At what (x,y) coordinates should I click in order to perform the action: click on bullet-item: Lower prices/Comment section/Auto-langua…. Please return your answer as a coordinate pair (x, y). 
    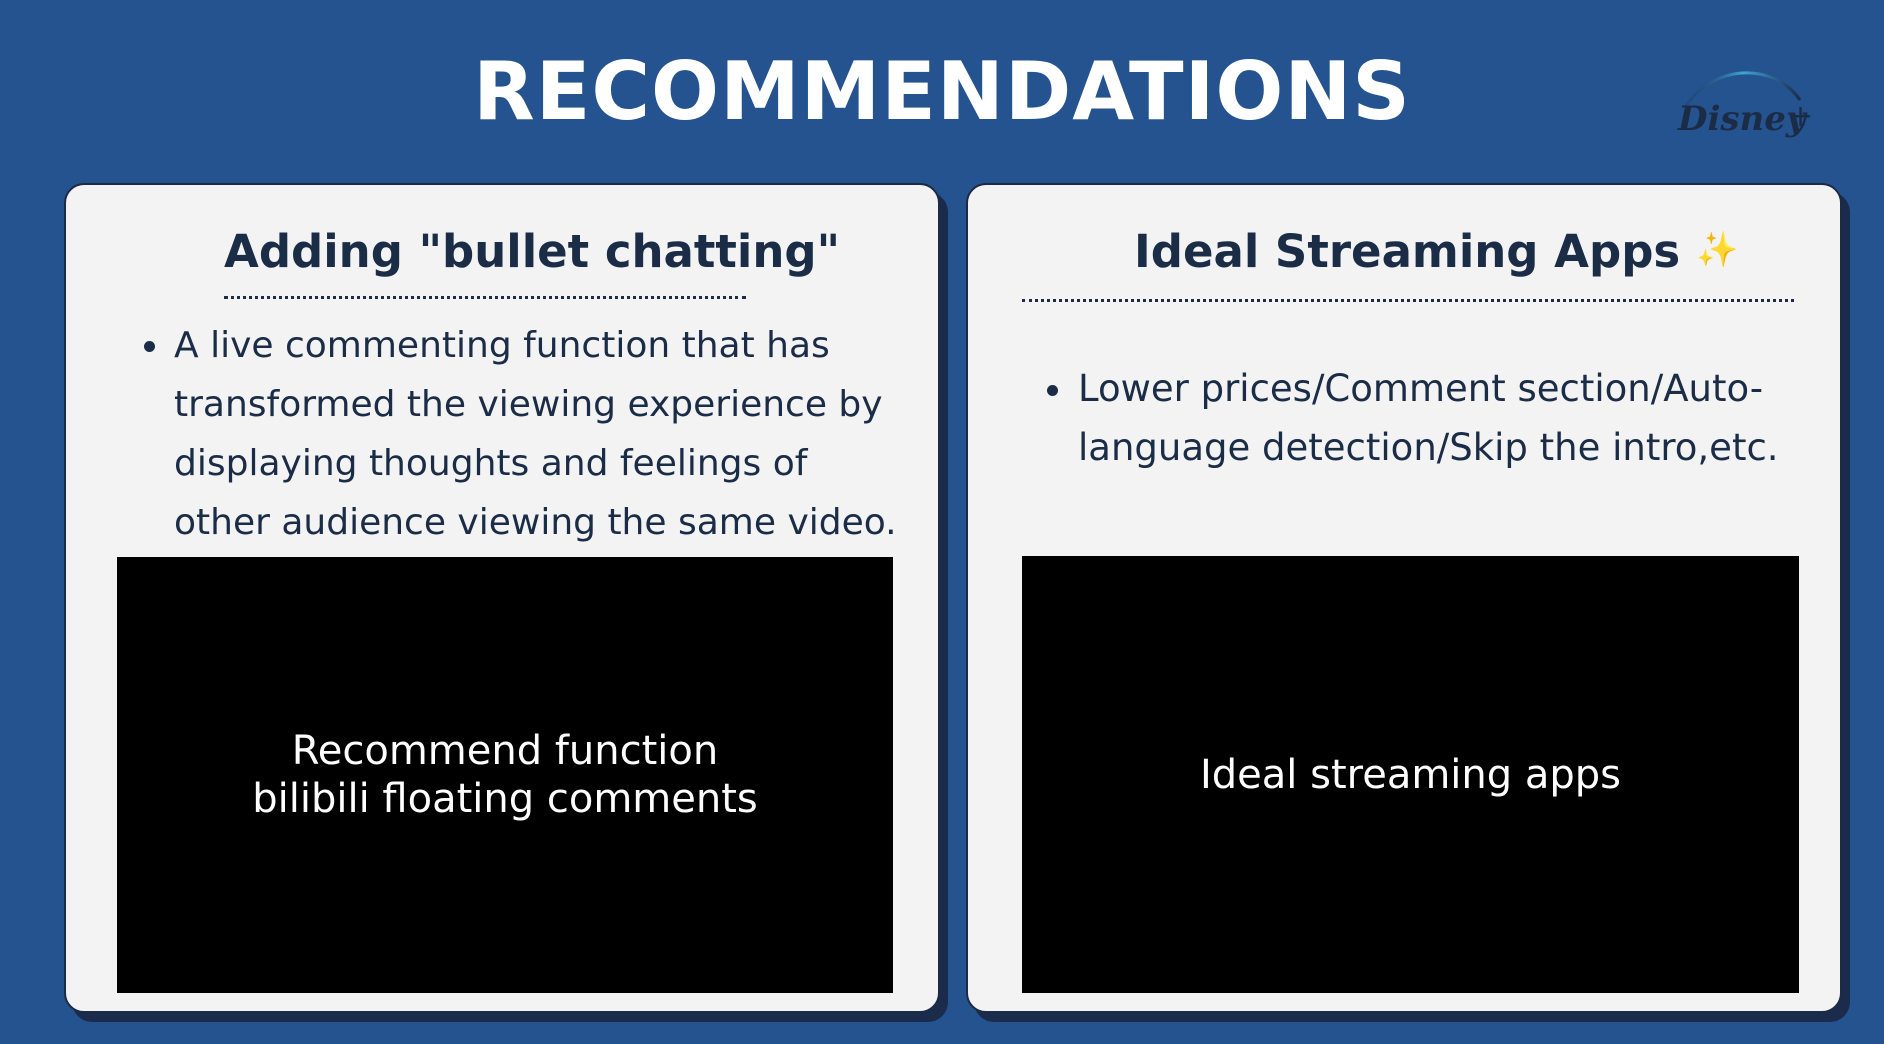
    Looking at the image, I should click on (1456, 418).